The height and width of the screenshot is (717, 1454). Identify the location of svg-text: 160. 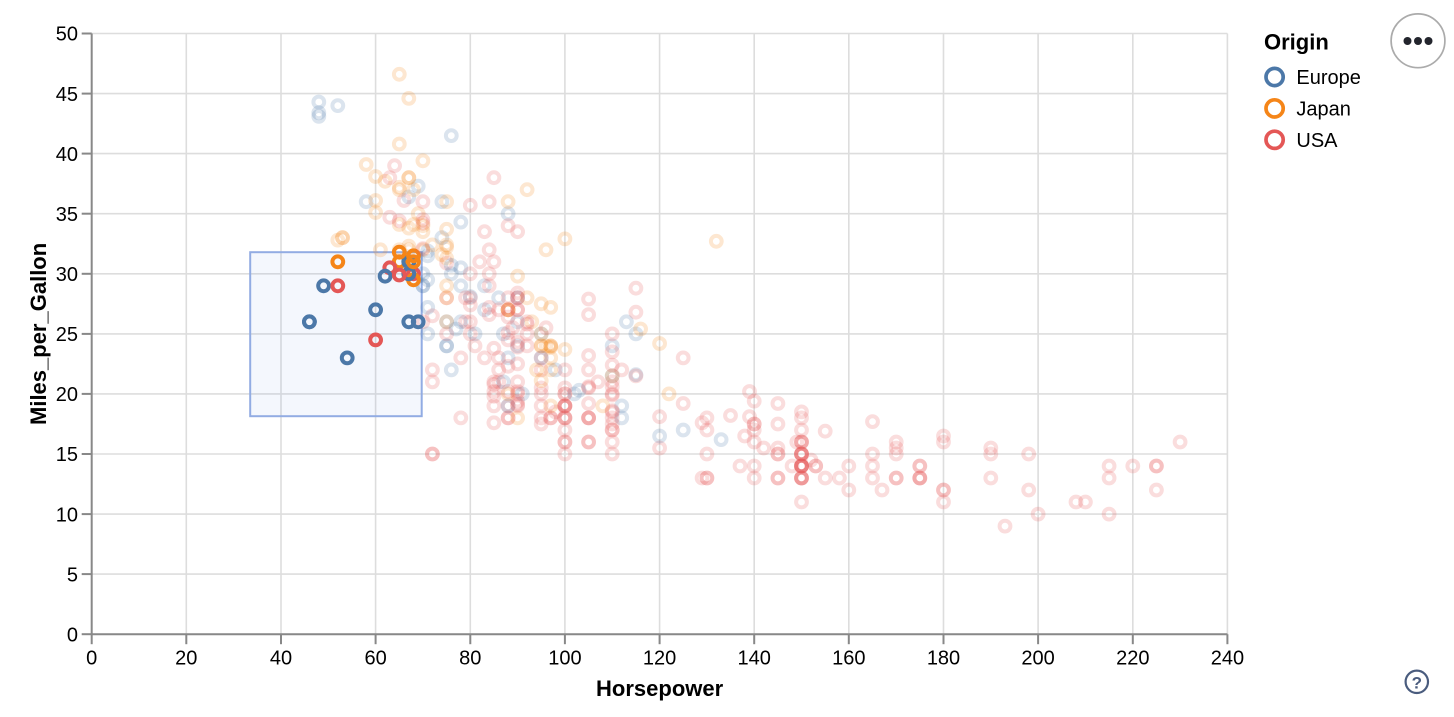
(848, 659).